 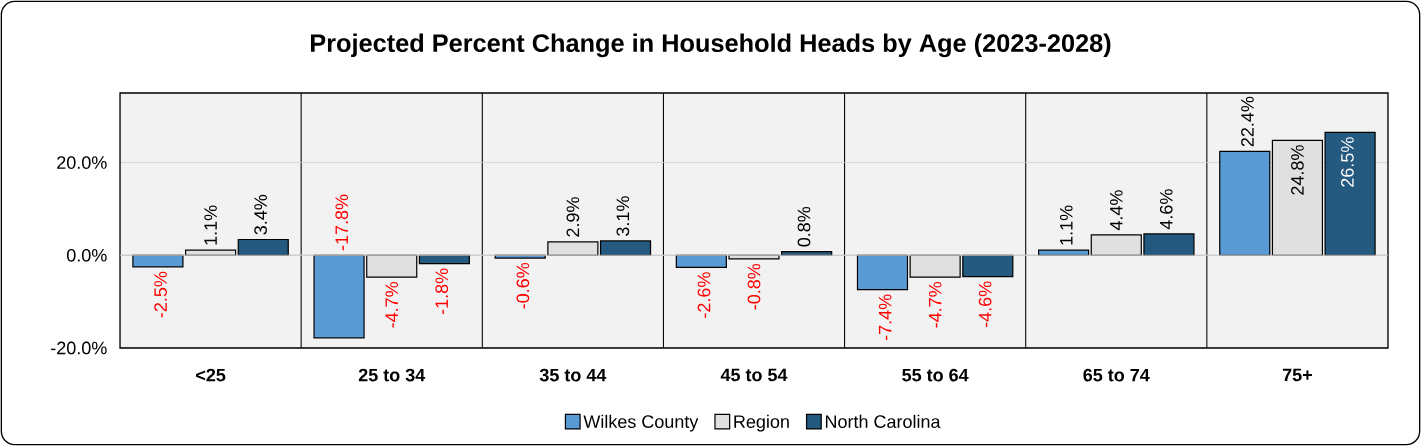 What do you see at coordinates (1247, 121) in the screenshot?
I see `data-label: 22.4%` at bounding box center [1247, 121].